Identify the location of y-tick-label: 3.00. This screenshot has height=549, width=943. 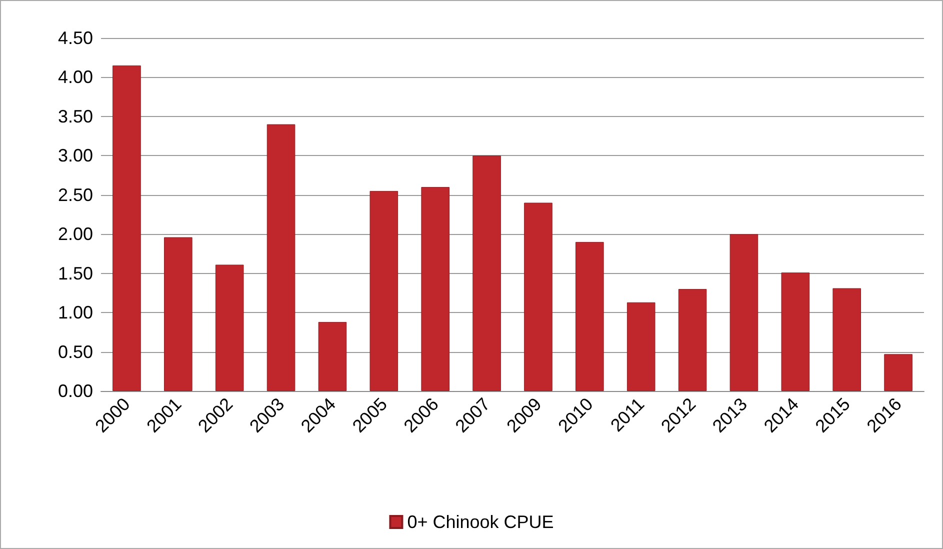
(75, 156).